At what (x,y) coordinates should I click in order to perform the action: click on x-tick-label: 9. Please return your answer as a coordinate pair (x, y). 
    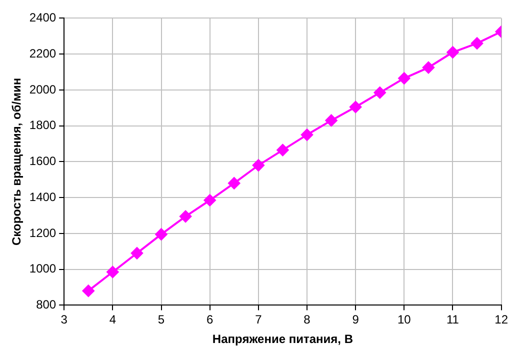
    Looking at the image, I should click on (356, 319).